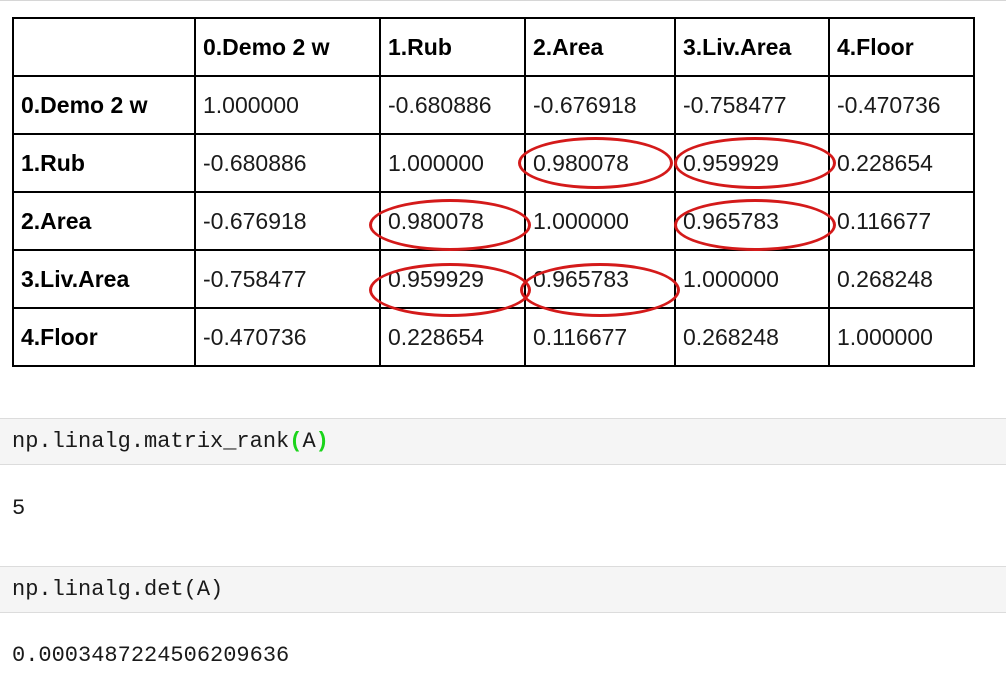  I want to click on code-text: np.linalg.det(A), so click(118, 589).